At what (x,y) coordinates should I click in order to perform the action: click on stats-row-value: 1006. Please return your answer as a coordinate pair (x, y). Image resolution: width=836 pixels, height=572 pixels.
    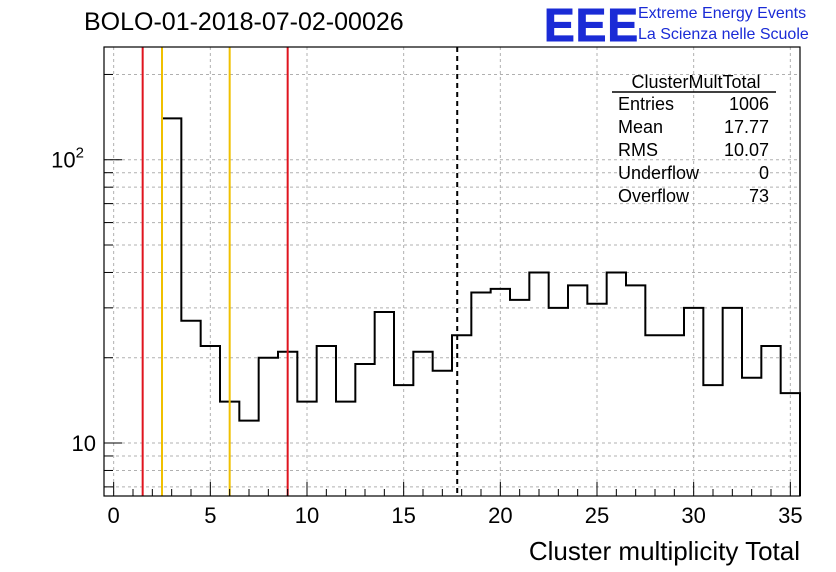
    Looking at the image, I should click on (749, 104).